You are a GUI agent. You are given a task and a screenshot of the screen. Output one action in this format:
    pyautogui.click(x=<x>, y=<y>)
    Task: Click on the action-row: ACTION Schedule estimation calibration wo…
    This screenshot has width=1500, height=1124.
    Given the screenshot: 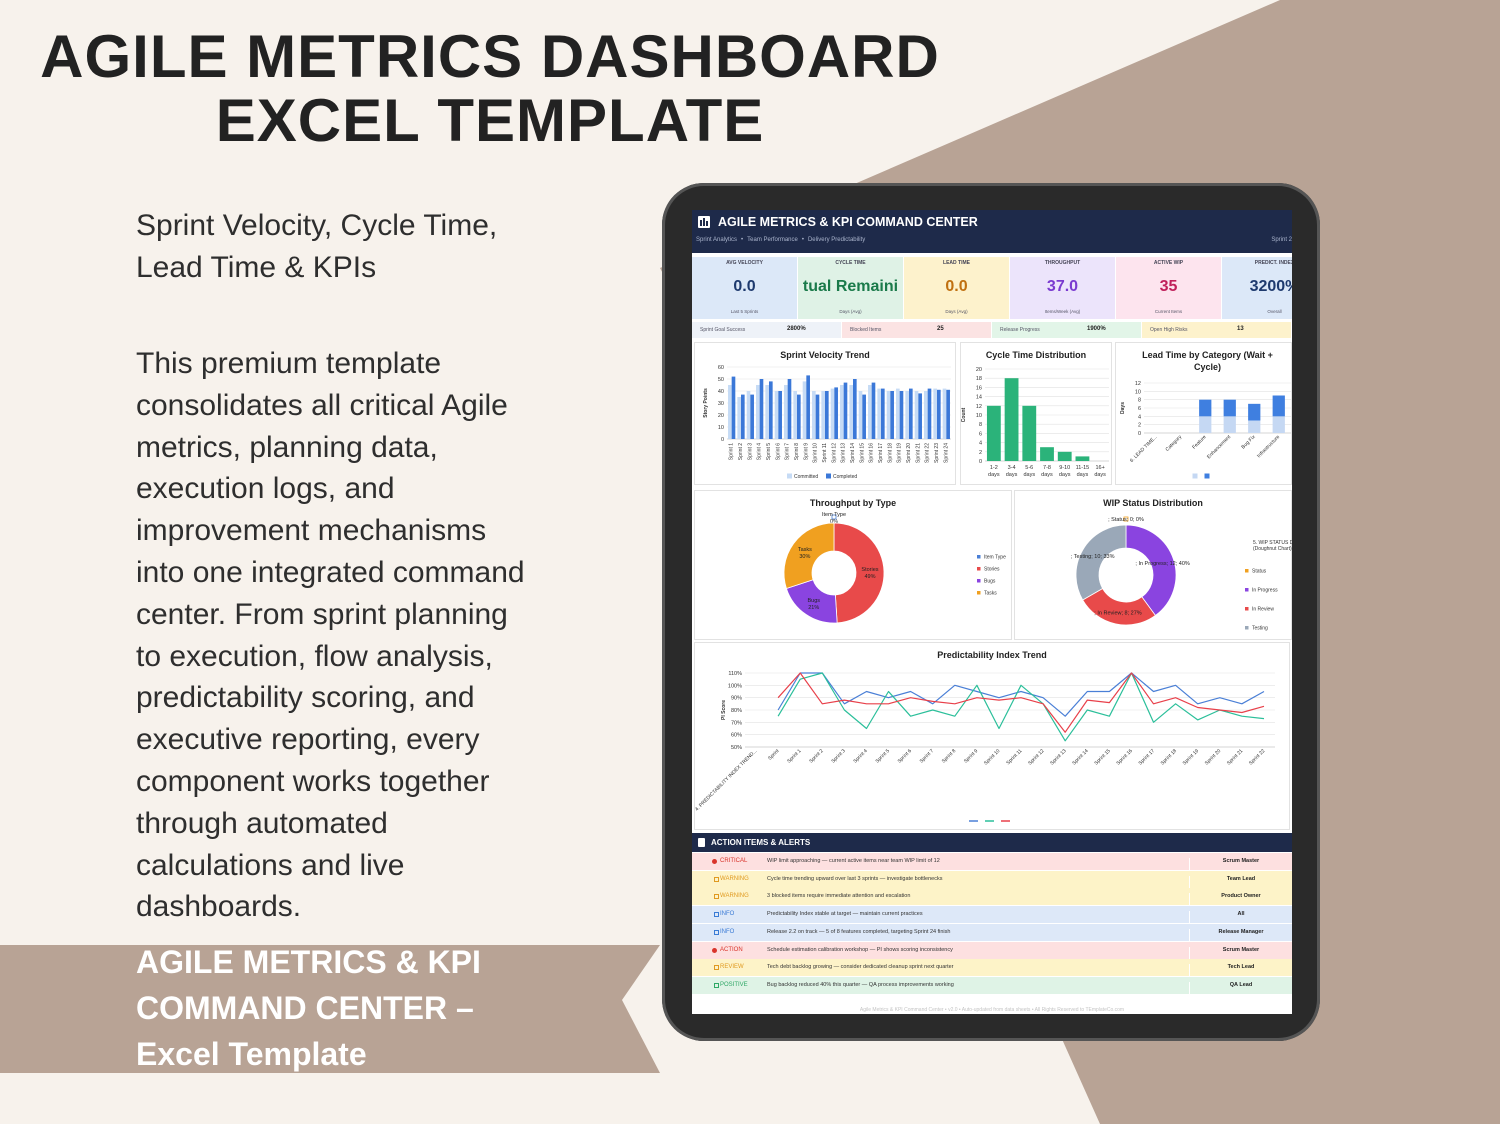 What is the action you would take?
    pyautogui.click(x=992, y=950)
    